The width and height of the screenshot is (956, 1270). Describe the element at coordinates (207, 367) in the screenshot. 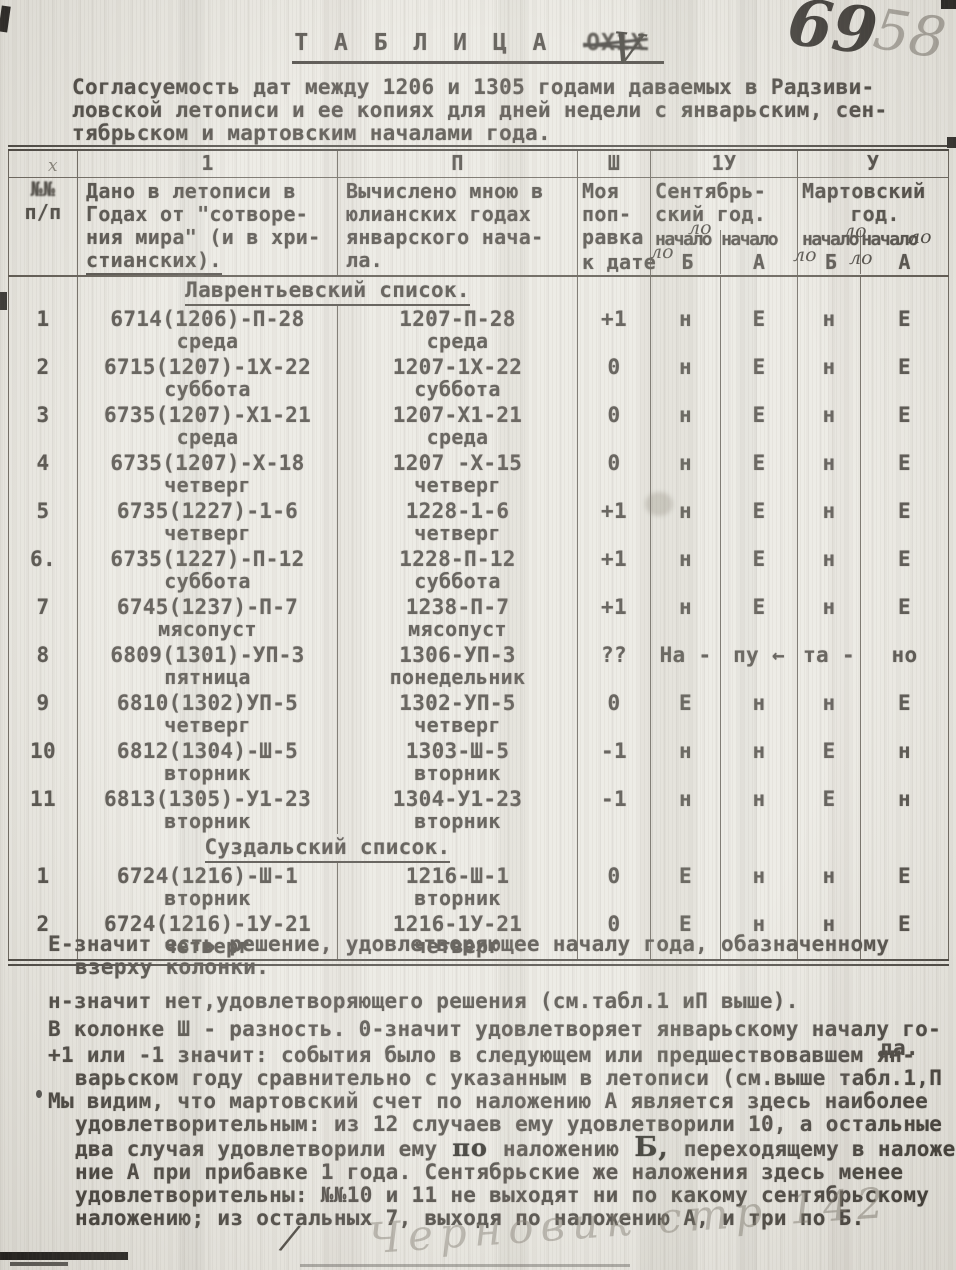

I see `given-date: 6715(1207)-1Х-22` at that location.